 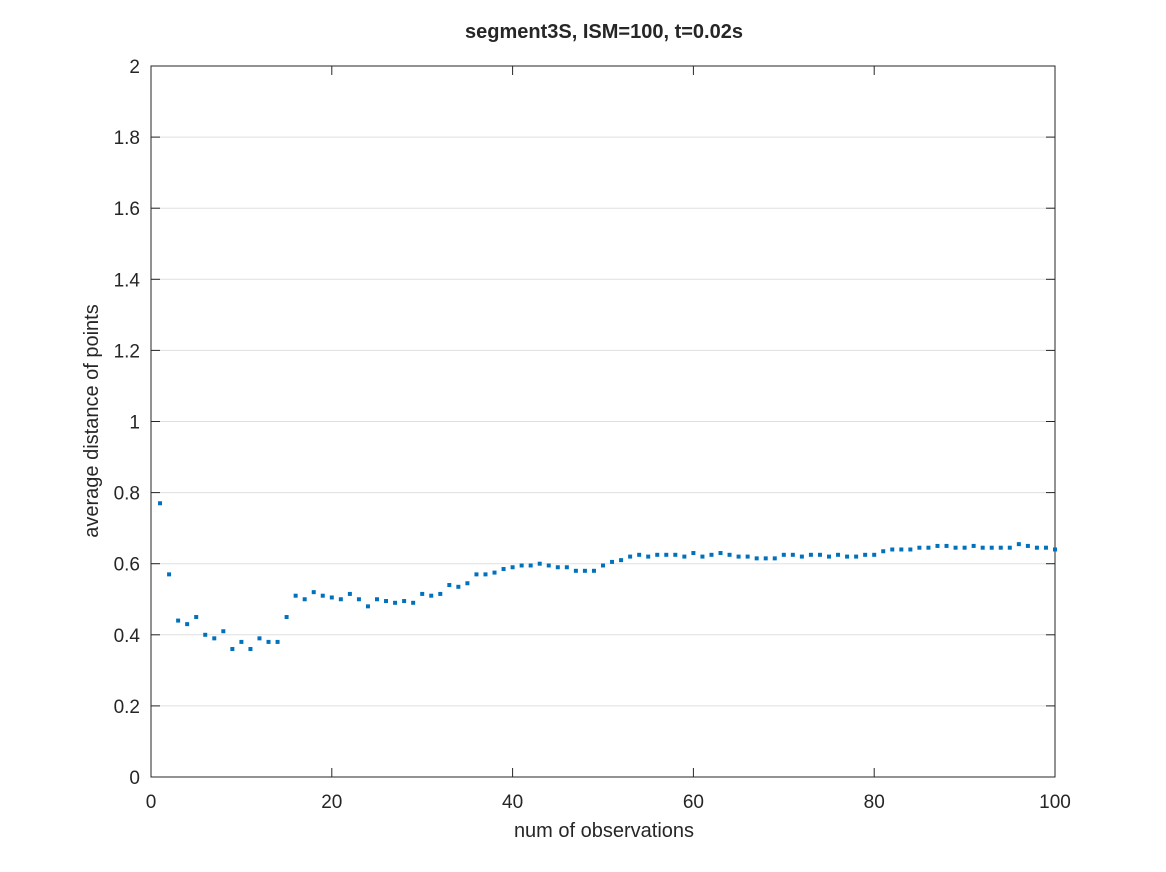 What do you see at coordinates (604, 32) in the screenshot?
I see `chart-title: segment3S, ISM=100, t=0.02s` at bounding box center [604, 32].